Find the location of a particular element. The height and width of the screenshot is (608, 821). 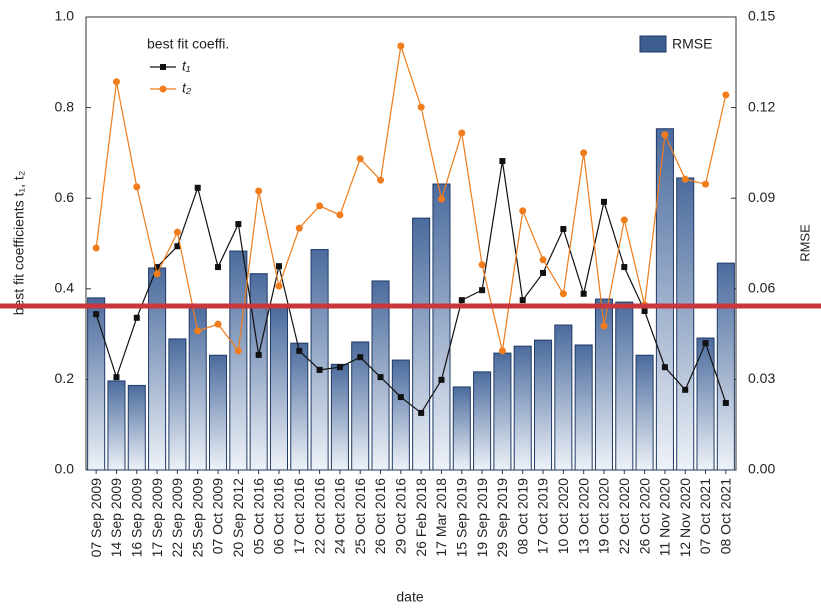

legend-label: RMSE is located at coordinates (692, 44).